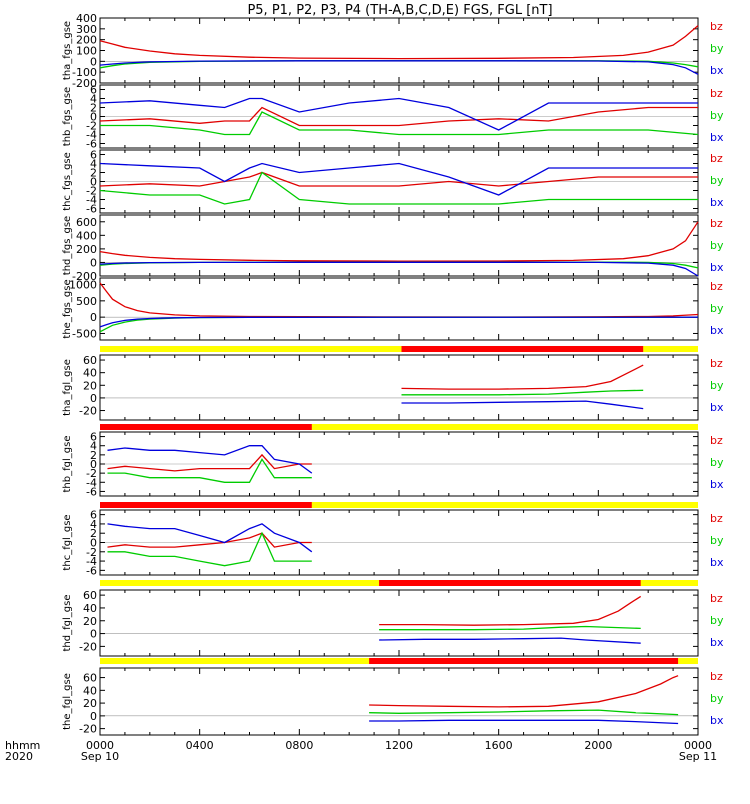 The image size is (750, 804). I want to click on y-axis-label: the_fgl_gse, so click(67, 701).